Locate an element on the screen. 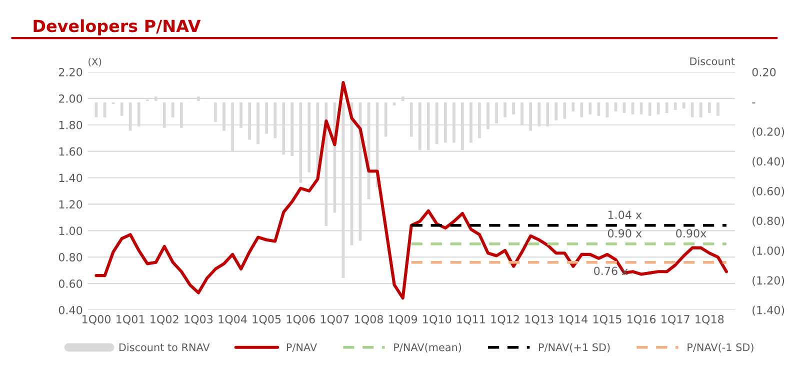 The width and height of the screenshot is (805, 373). x-tick-label: 1Q15 is located at coordinates (607, 320).